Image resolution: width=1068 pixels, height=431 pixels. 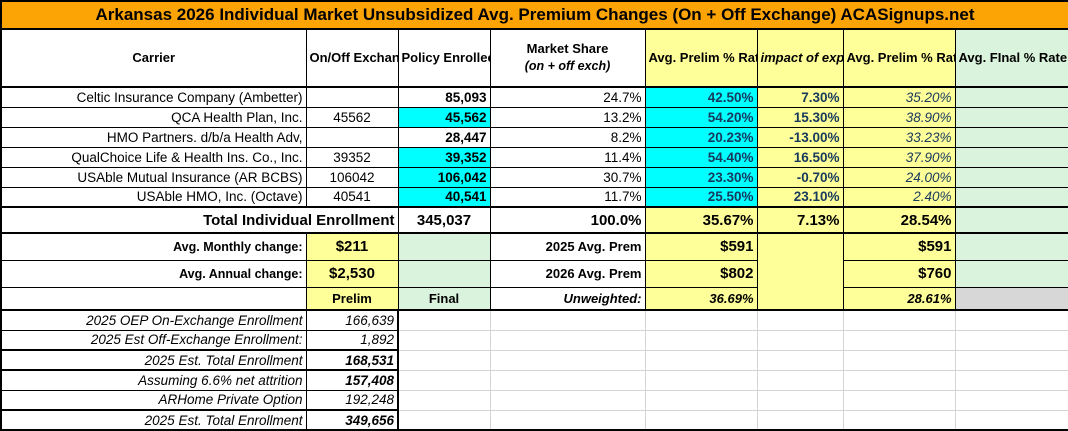 I want to click on policy-enrollees-cell: 45,562, so click(x=444, y=117).